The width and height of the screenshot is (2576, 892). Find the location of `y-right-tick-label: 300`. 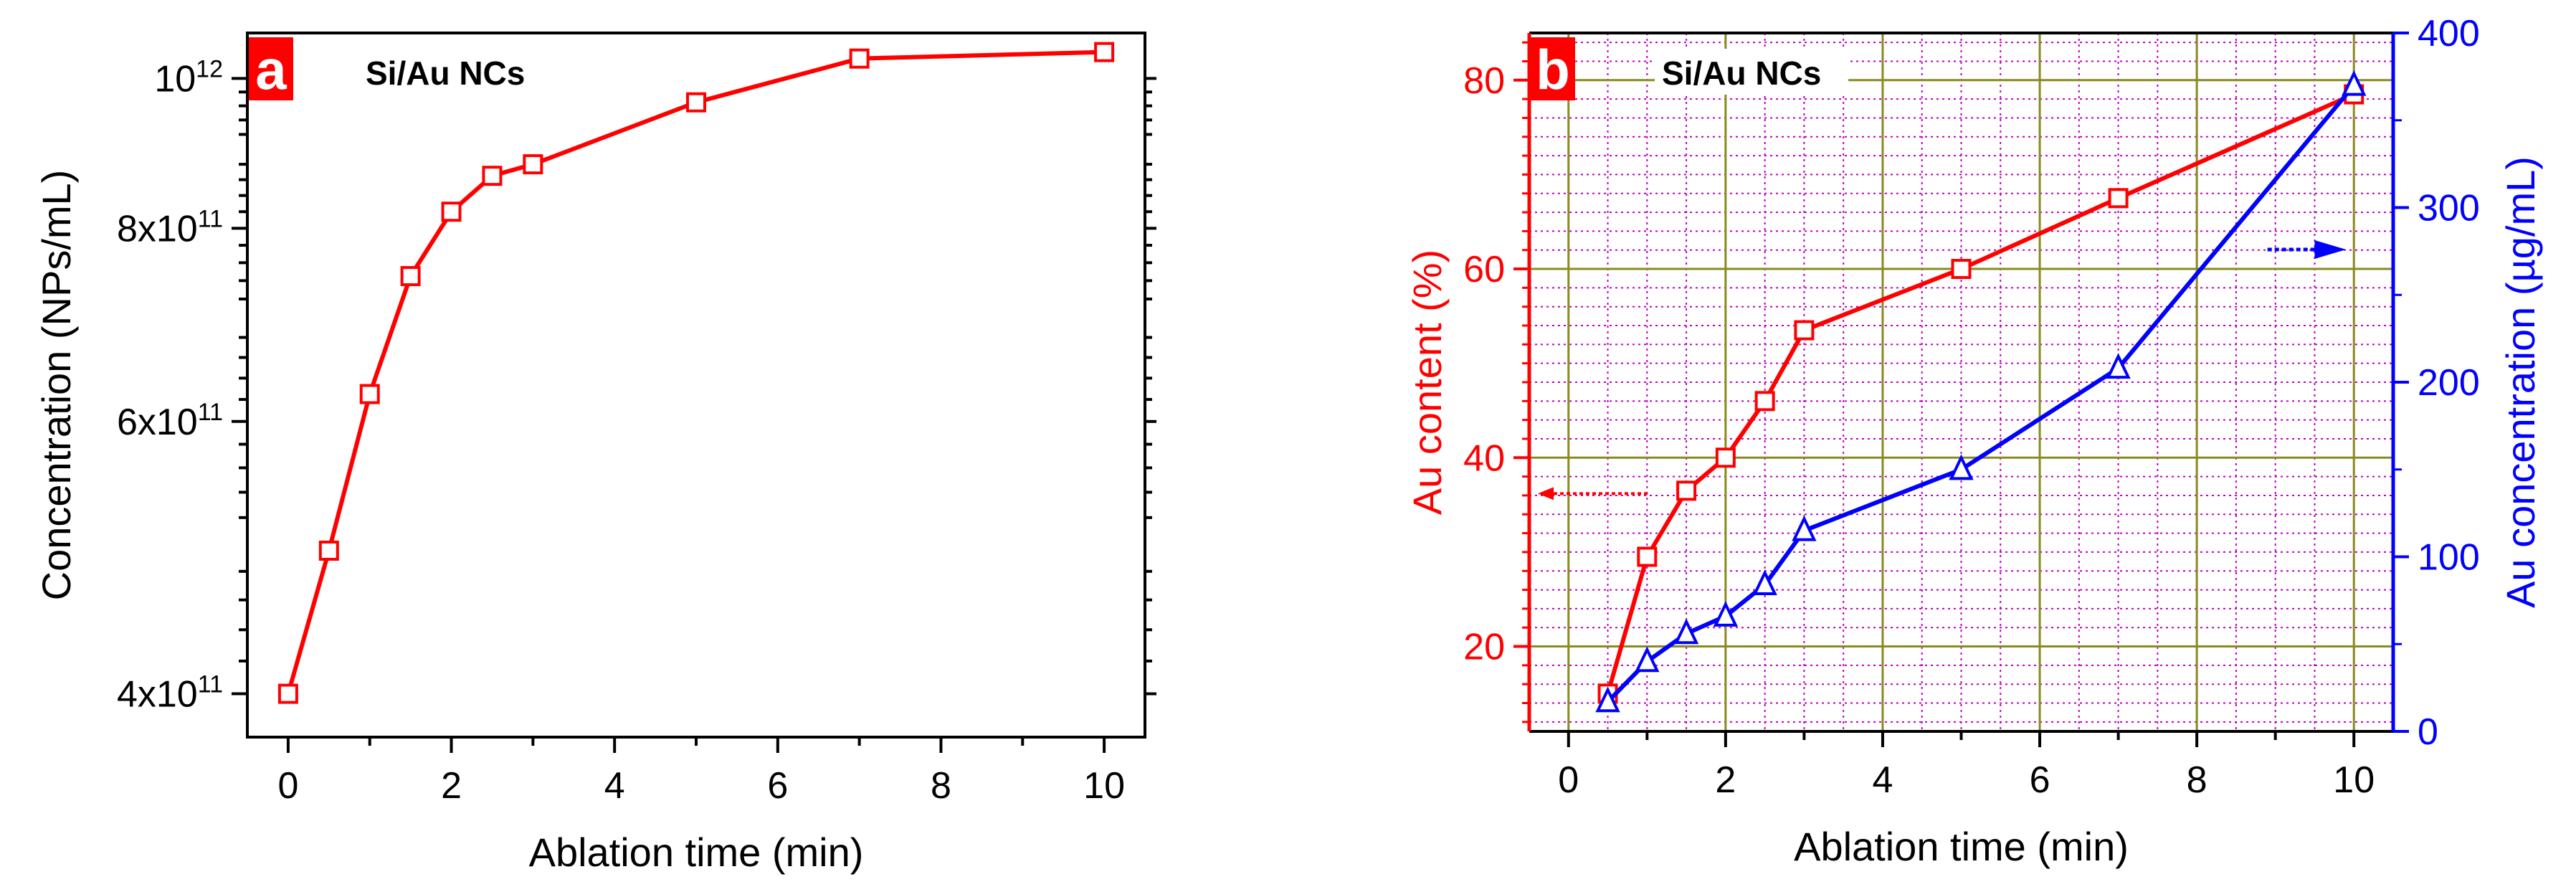

y-right-tick-label: 300 is located at coordinates (2449, 209).